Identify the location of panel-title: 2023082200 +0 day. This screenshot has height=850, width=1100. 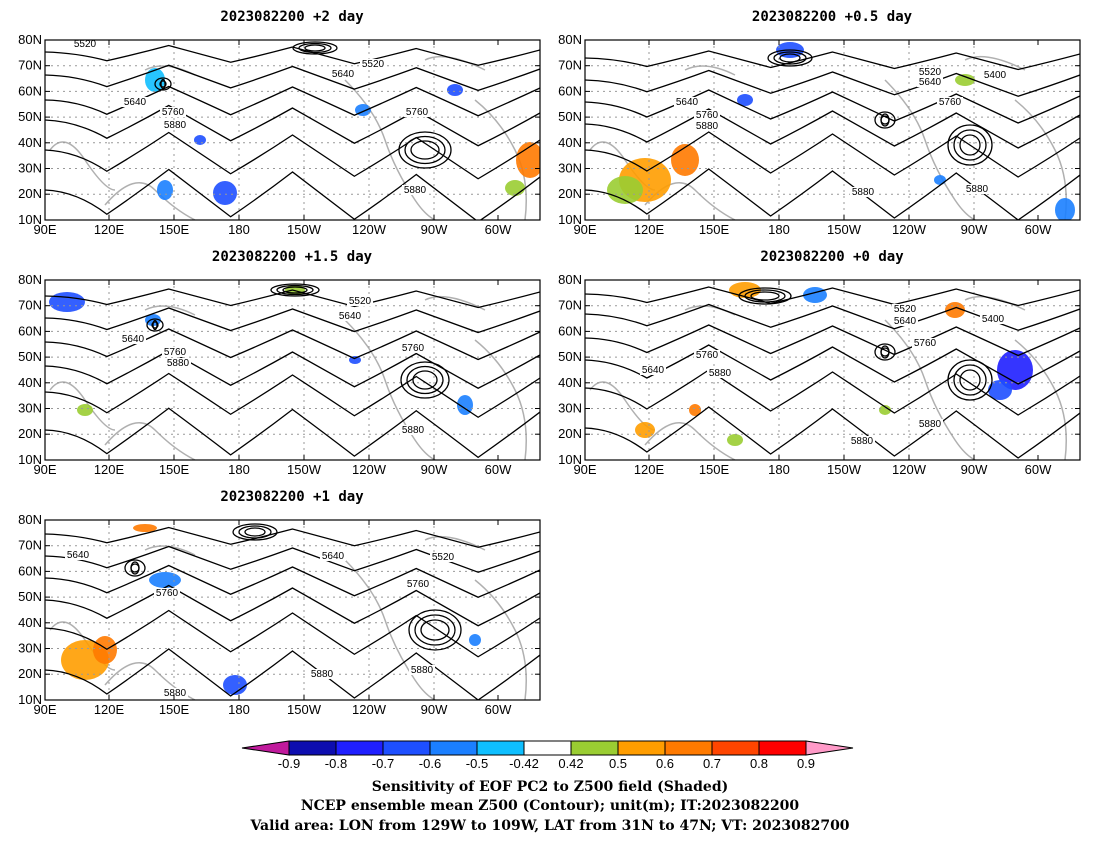
(832, 257).